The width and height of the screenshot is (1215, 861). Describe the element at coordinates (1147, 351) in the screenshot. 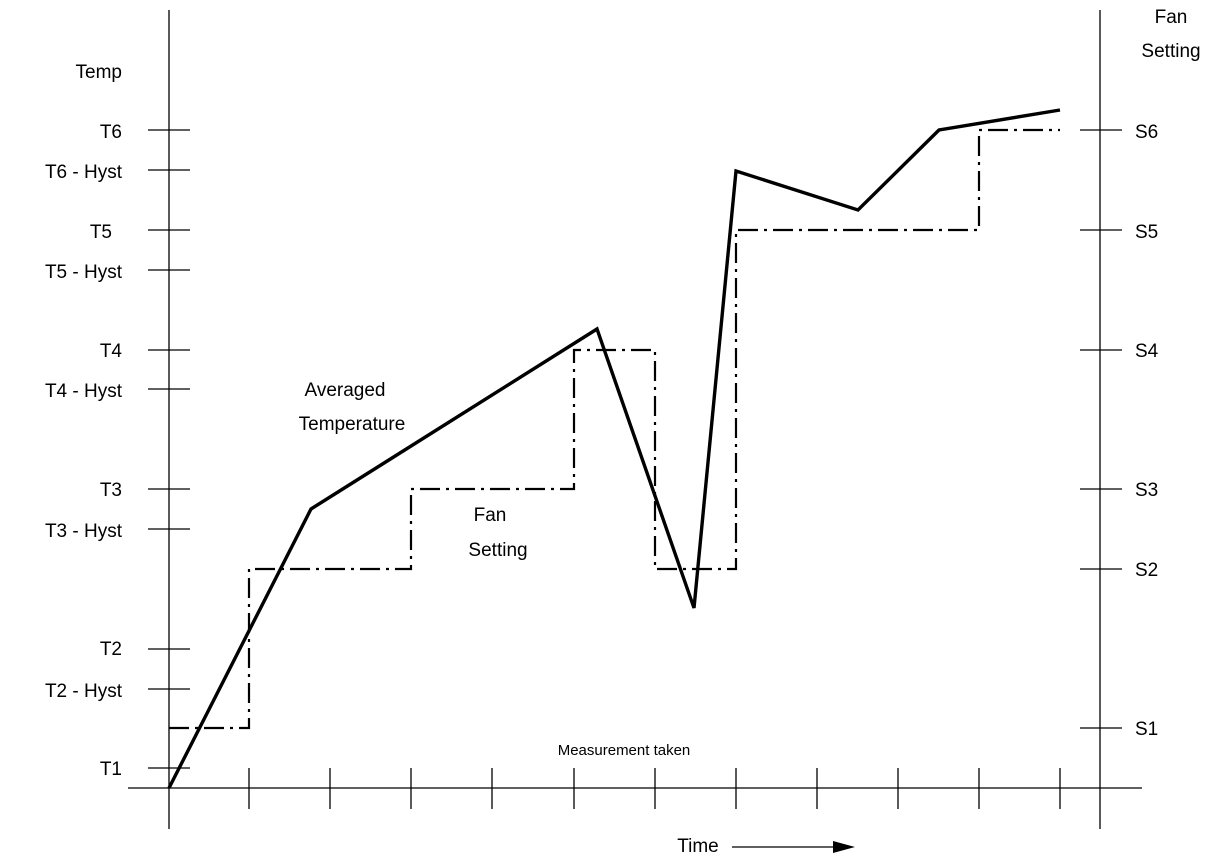

I see `tick-label-s4: S4` at that location.